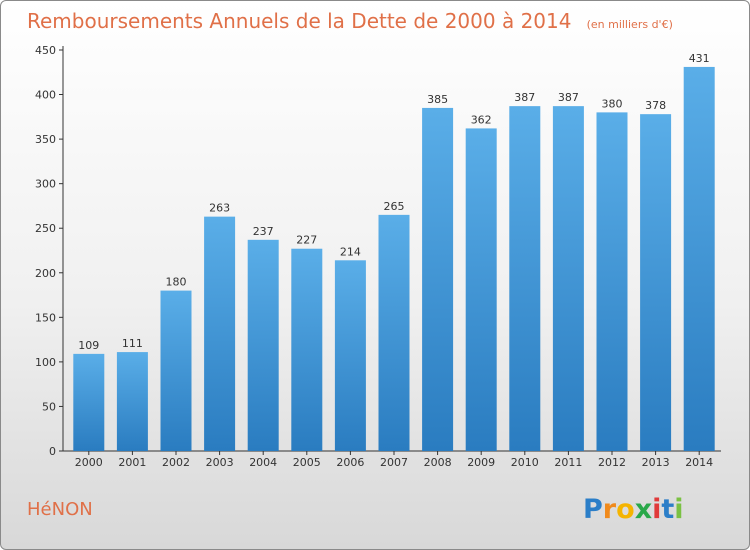 Image resolution: width=750 pixels, height=550 pixels. I want to click on logo-letter: P, so click(593, 509).